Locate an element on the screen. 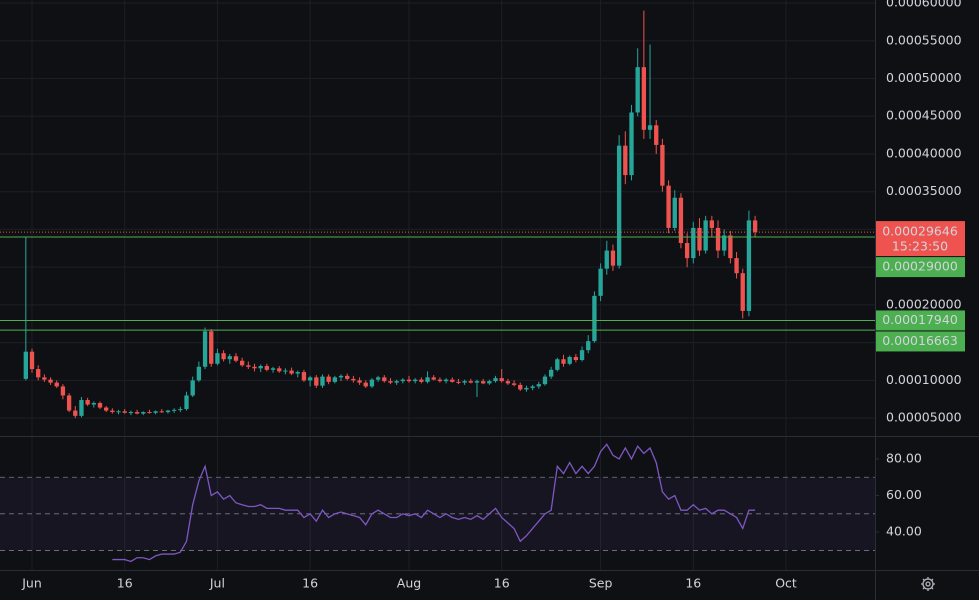 The image size is (979, 600). x-tick-label: Jun is located at coordinates (31, 583).